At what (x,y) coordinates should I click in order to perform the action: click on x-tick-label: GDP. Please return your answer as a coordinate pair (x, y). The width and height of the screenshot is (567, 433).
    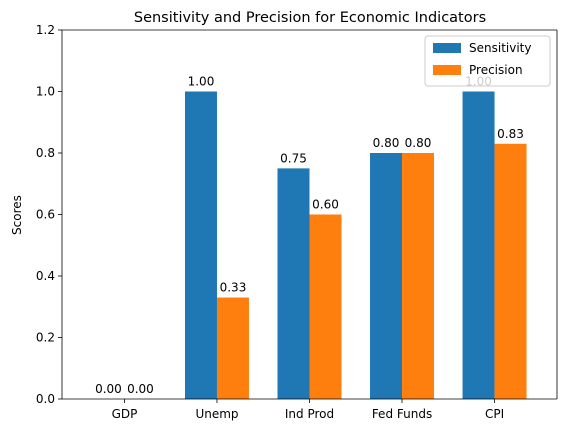
    Looking at the image, I should click on (125, 414).